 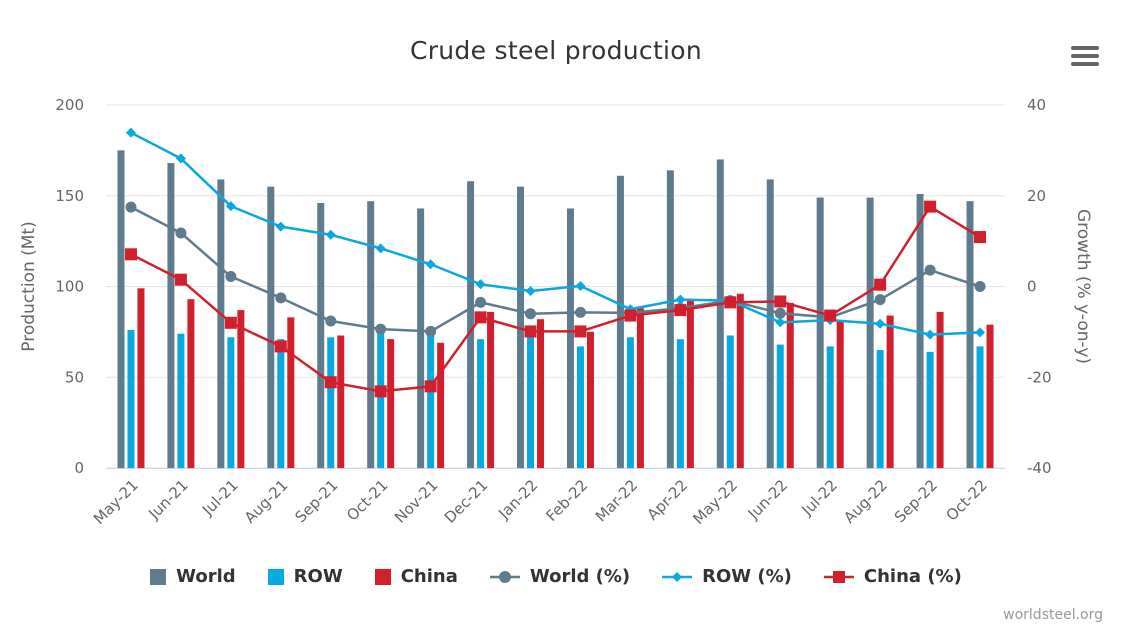 I want to click on x-tick-label: May-21, so click(x=116, y=502).